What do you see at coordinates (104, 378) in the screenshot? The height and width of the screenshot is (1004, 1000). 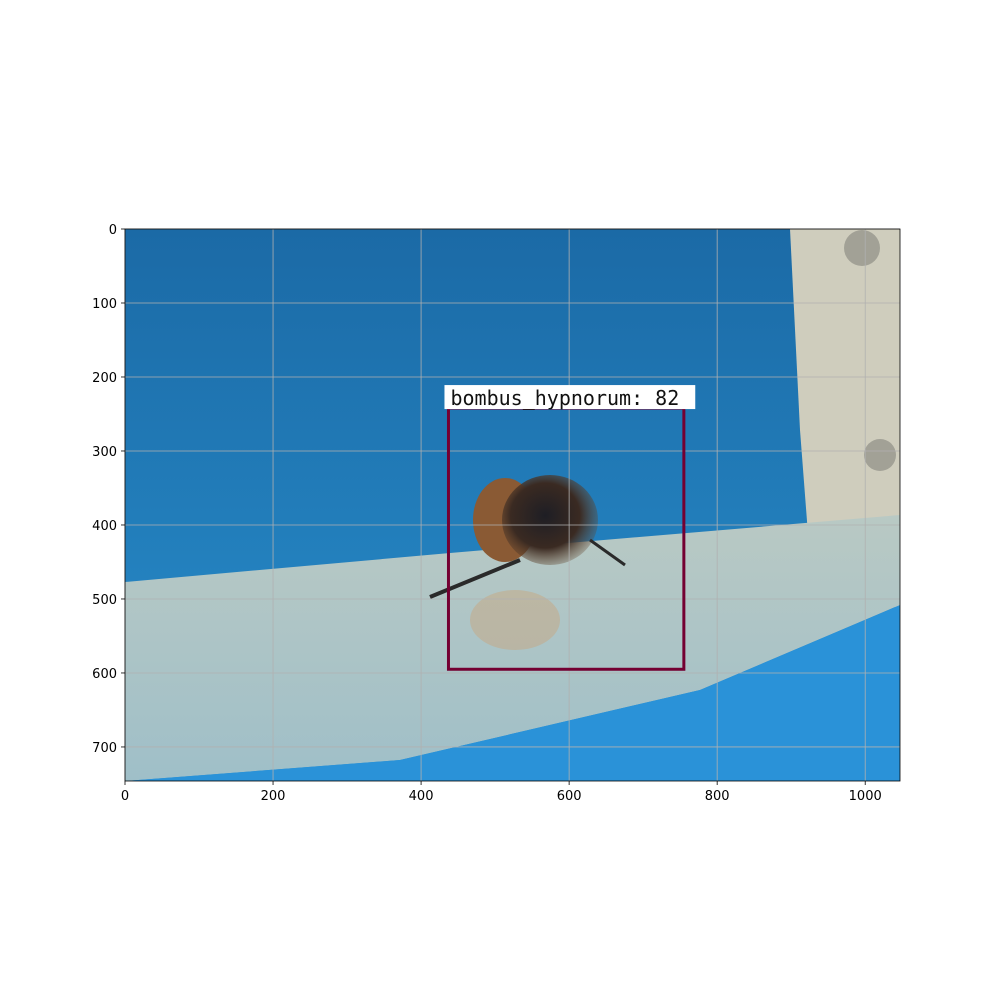 I see `y-tick-label: 200` at bounding box center [104, 378].